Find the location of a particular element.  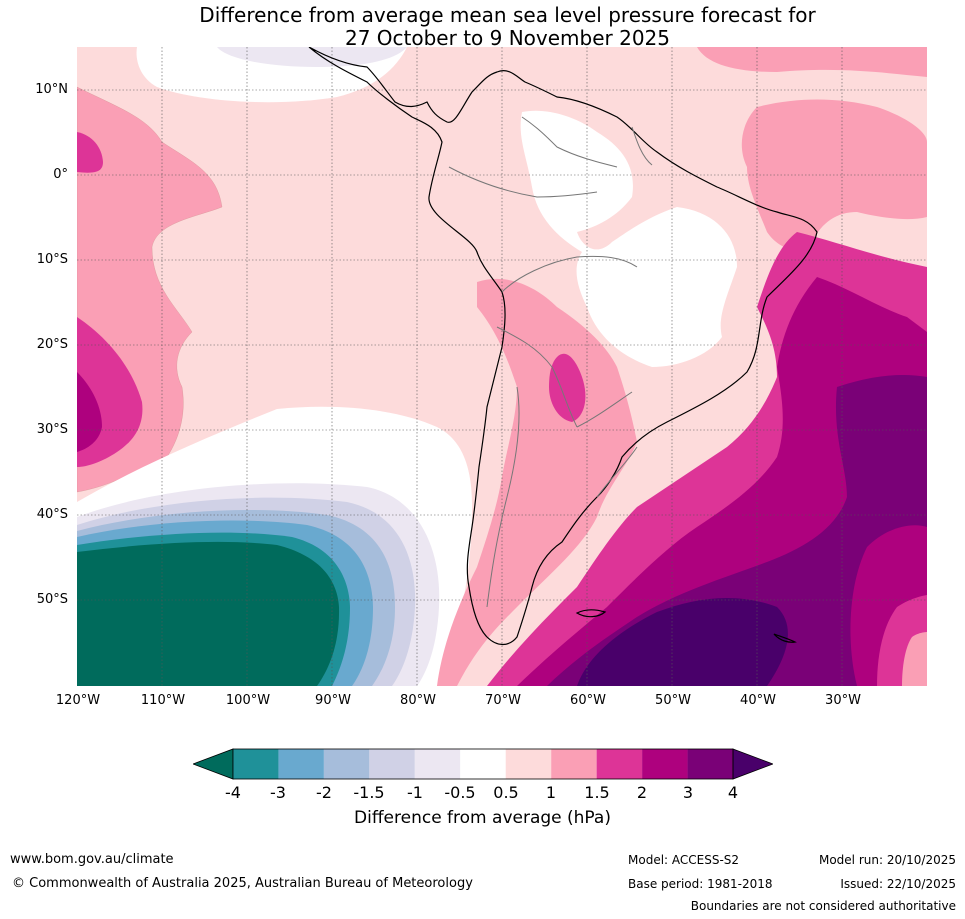

colorbar-tick: -4 is located at coordinates (233, 792).